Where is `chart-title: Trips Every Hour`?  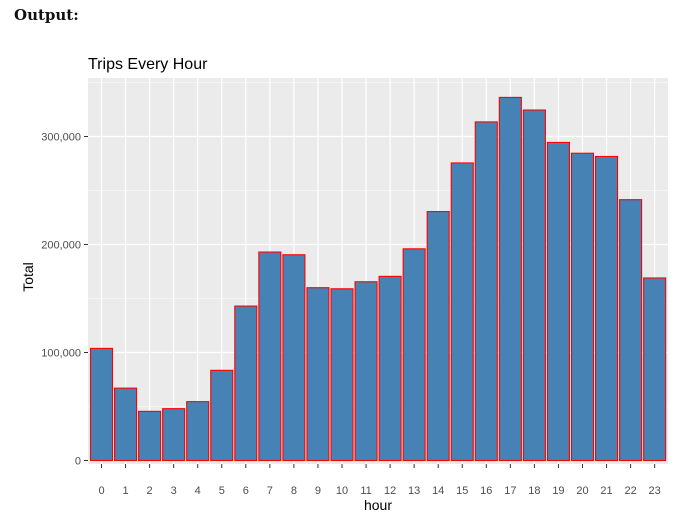
chart-title: Trips Every Hour is located at coordinates (148, 64).